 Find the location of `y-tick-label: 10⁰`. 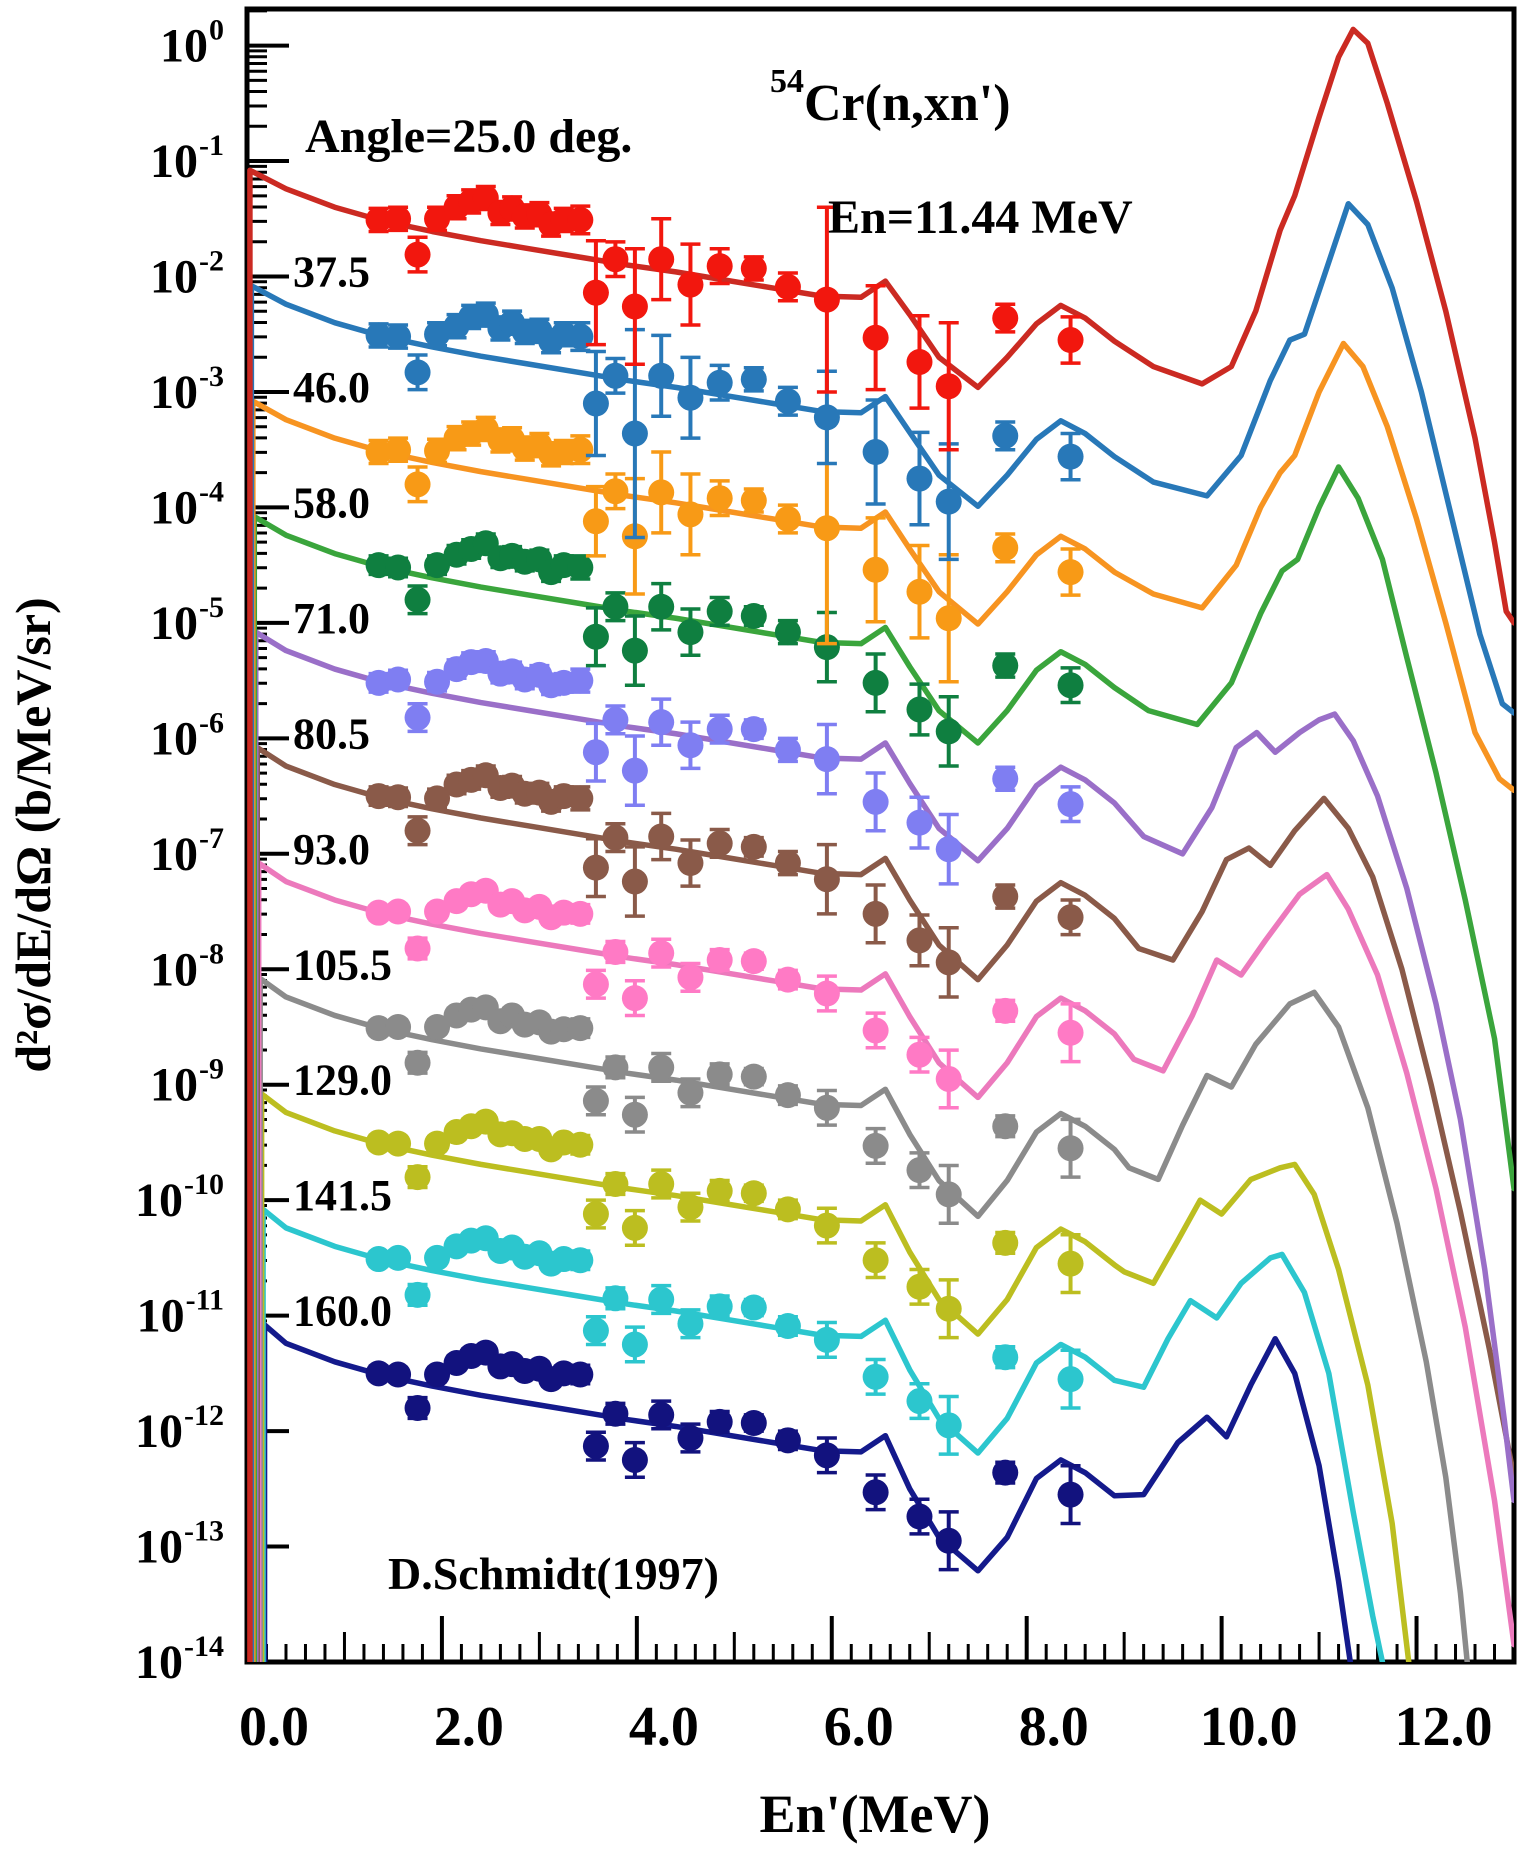

y-tick-label: 10⁰ is located at coordinates (192, 43).